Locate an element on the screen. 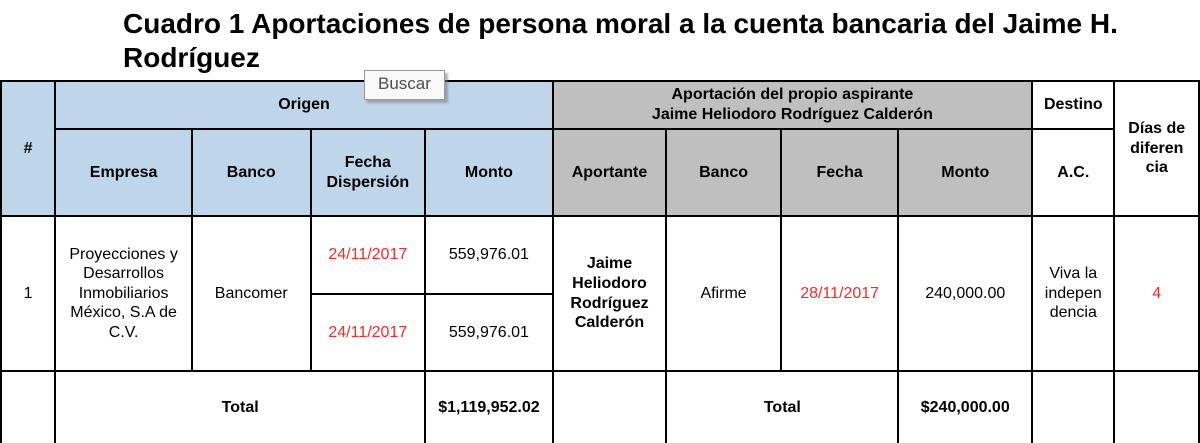  aportante-cell: Jaime Heliodoro Rodríguez Calderón is located at coordinates (609, 293).